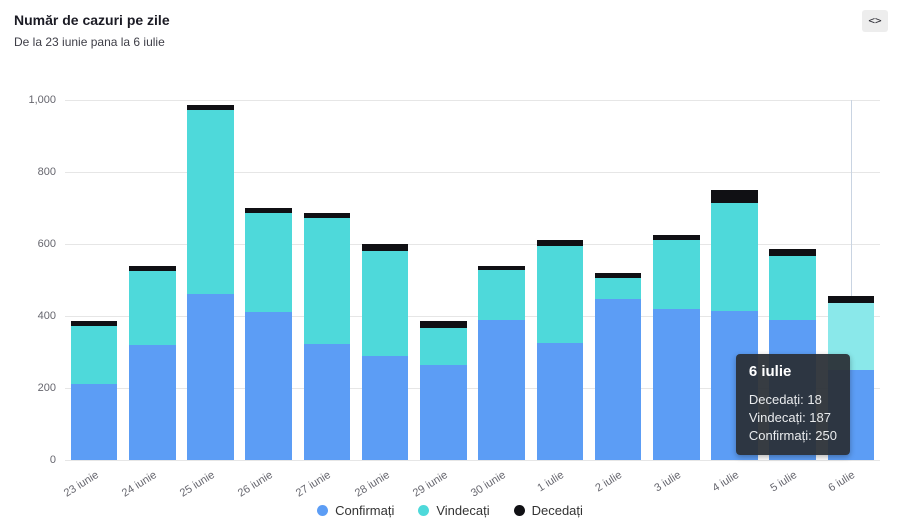 This screenshot has height=528, width=900. Describe the element at coordinates (790, 417) in the screenshot. I see `tooltip-line: Vindecați: 187` at that location.